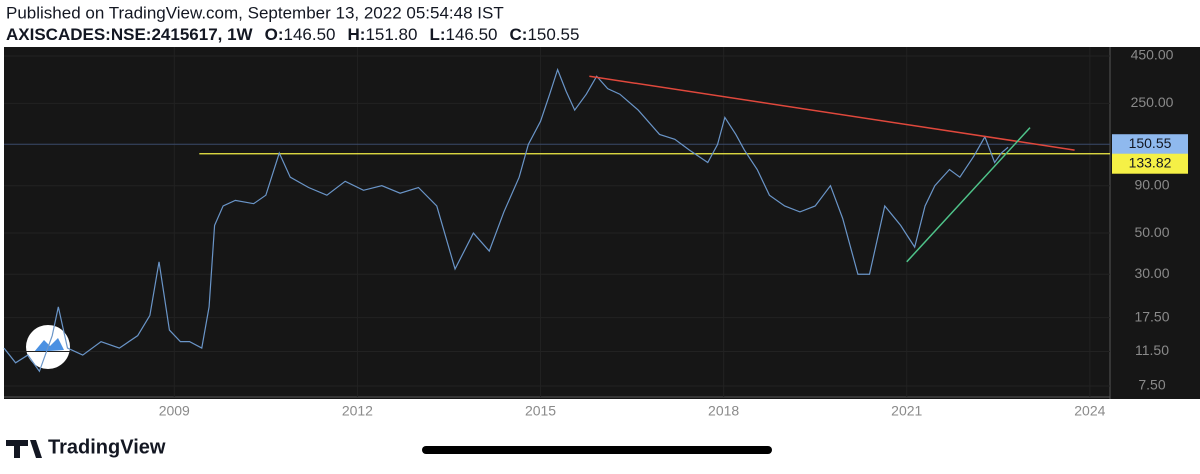  Describe the element at coordinates (518, 34) in the screenshot. I see `ohlc-name: C:` at that location.